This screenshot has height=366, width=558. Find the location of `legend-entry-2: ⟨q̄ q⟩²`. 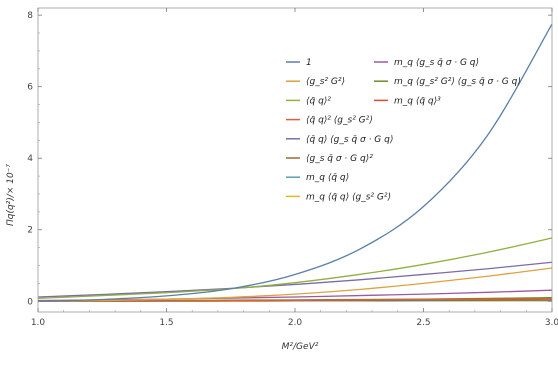

legend-entry-2: ⟨q̄ q⟩² is located at coordinates (308, 101).